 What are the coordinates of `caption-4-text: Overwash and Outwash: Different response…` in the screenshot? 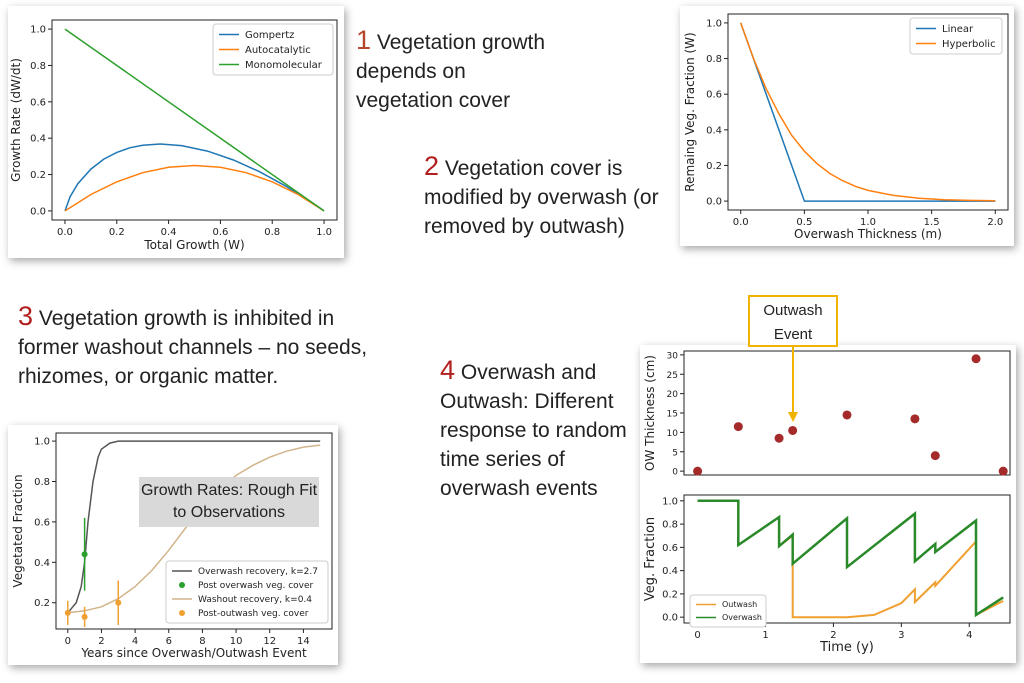 It's located at (533, 430).